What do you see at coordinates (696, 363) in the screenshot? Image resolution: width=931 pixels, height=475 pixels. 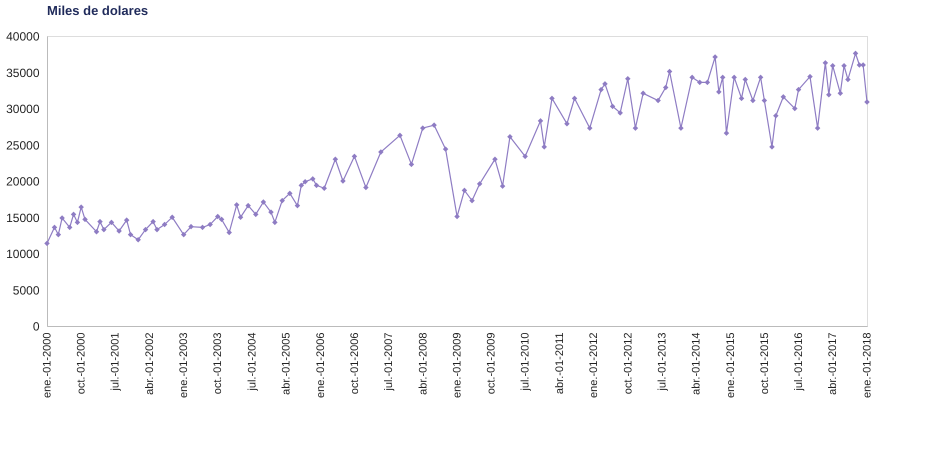 I see `x-tick-label: abr.-01-2014` at bounding box center [696, 363].